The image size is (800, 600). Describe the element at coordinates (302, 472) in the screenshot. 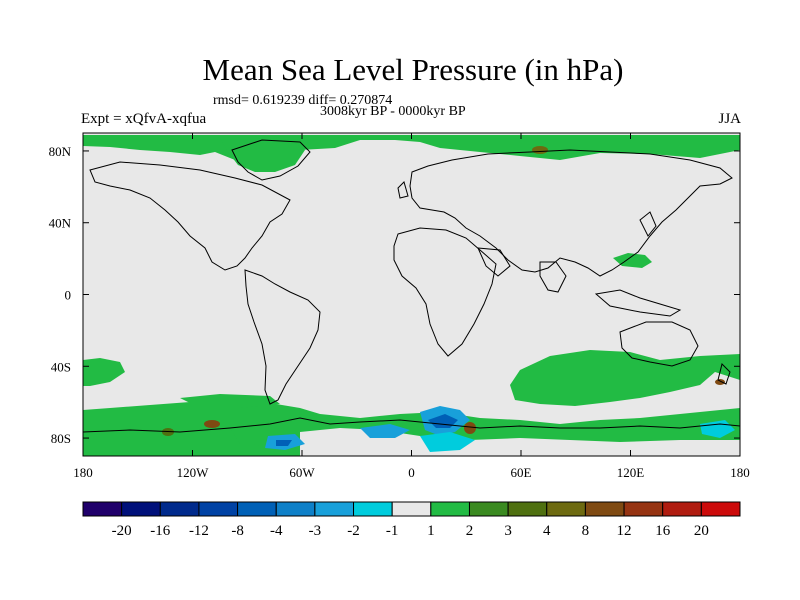

I see `x-tick-label: 60W` at that location.